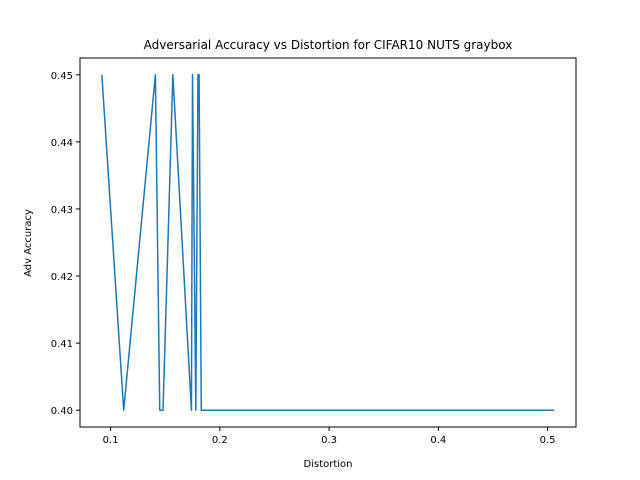  I want to click on y-axis-label: Adv Accuracy, so click(28, 243).